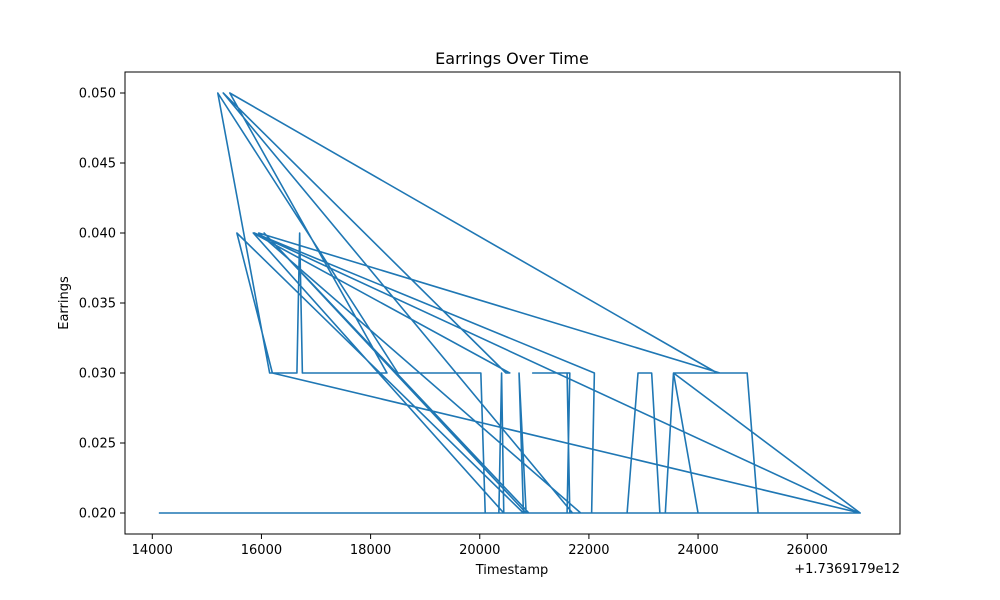 The height and width of the screenshot is (600, 1000). I want to click on y-axis: 0.020 0.025 0.030 0.035 0.040 0.045 0.050, so click(102, 304).